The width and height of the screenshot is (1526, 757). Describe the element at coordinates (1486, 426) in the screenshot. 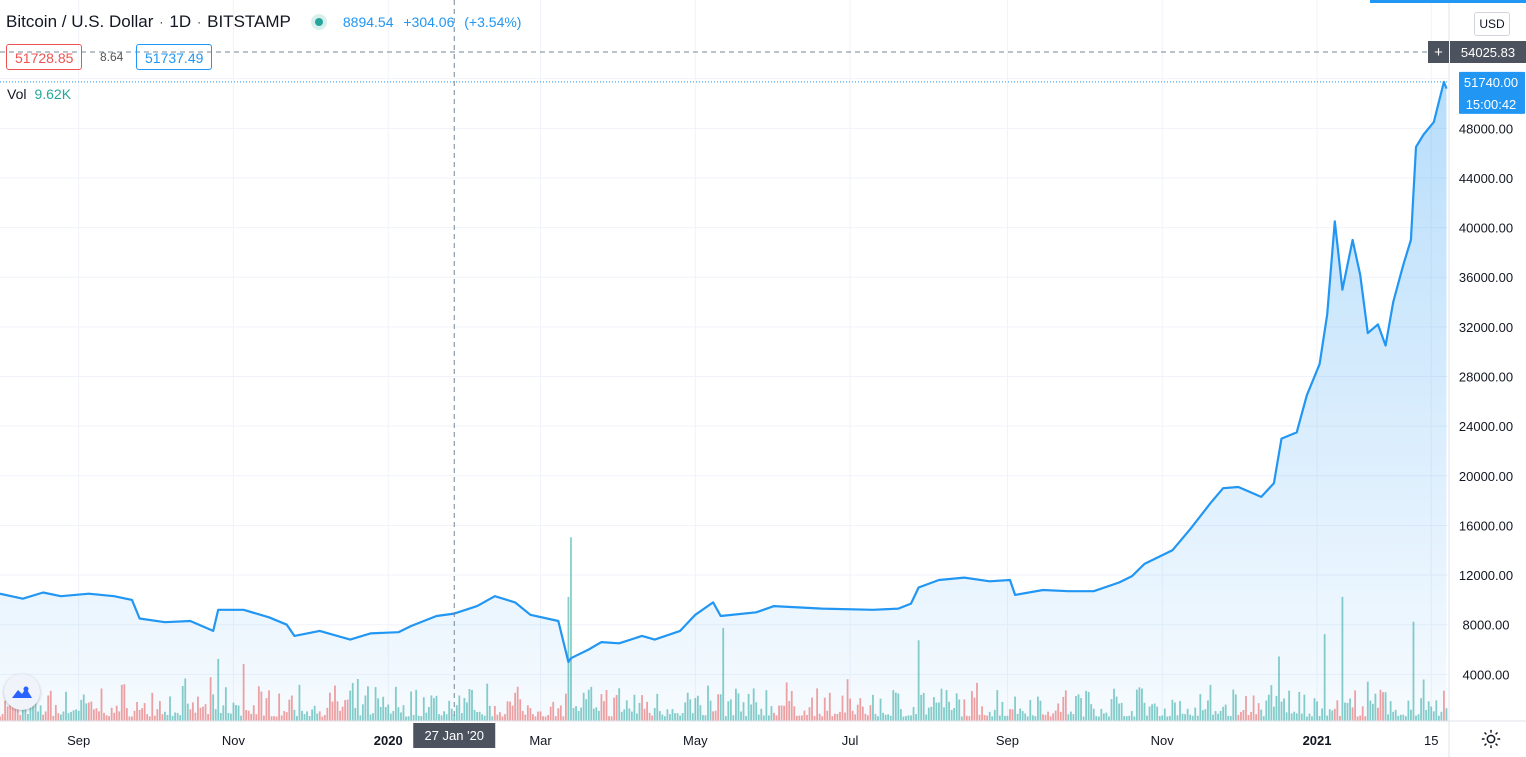

I see `y-tick-label: 24000.00` at that location.